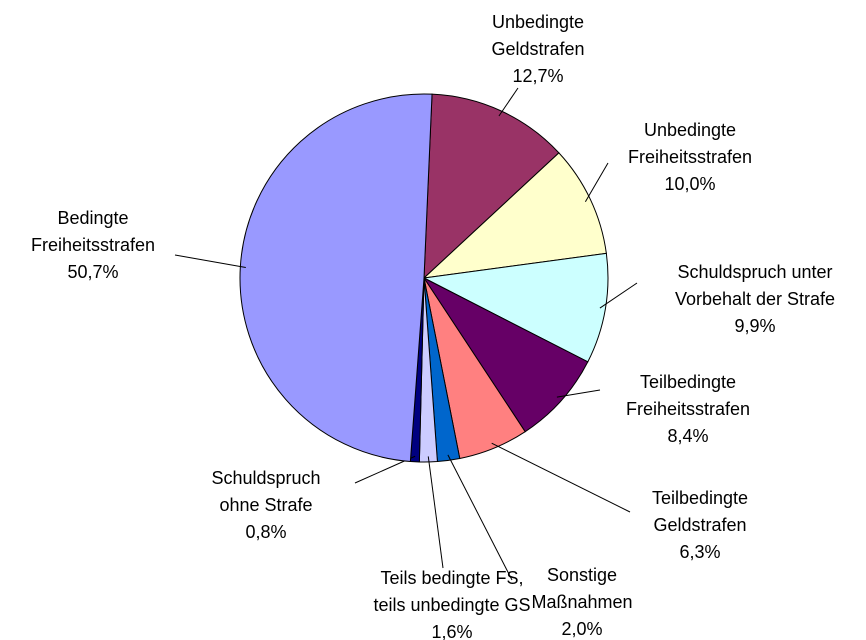 The image size is (866, 640). I want to click on value-label: 2,0%, so click(581, 629).